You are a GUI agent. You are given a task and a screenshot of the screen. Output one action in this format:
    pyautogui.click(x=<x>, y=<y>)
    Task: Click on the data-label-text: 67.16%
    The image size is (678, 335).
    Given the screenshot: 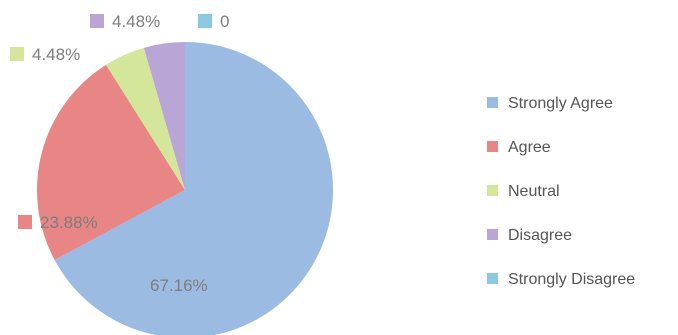 What is the action you would take?
    pyautogui.click(x=179, y=285)
    